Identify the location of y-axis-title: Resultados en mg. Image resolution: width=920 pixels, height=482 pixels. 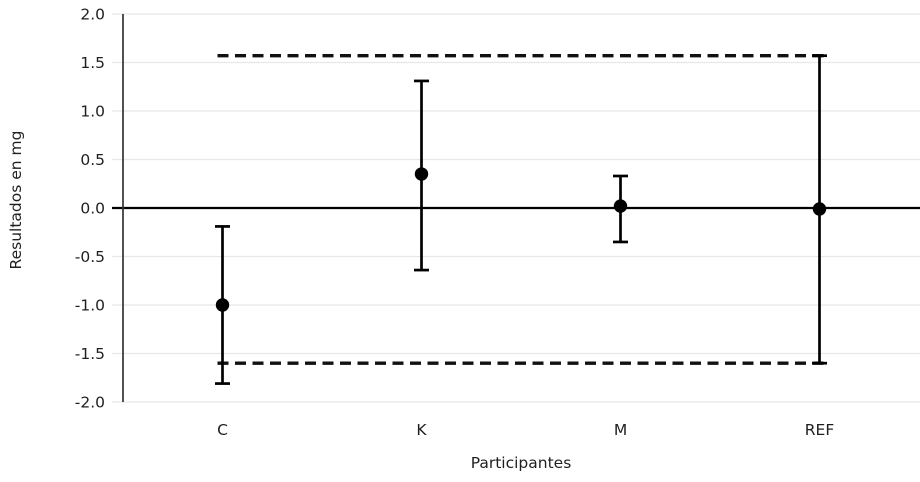
(16, 200).